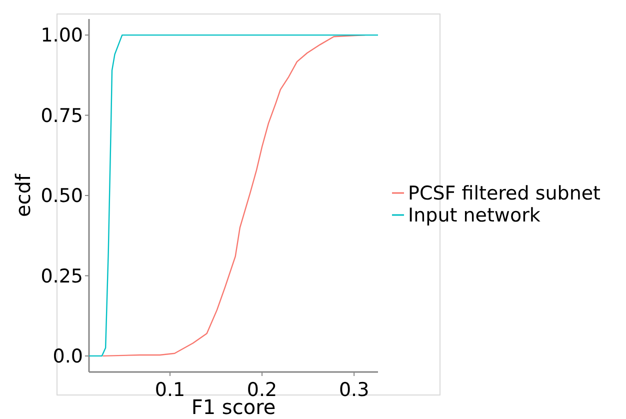 The image size is (626, 419). I want to click on x-tick-label: 0.1, so click(170, 390).